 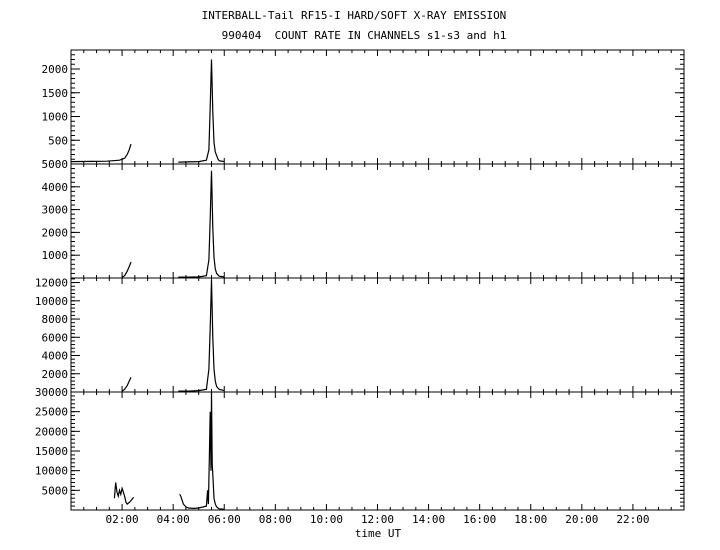 What do you see at coordinates (275, 519) in the screenshot?
I see `x-tick-label: 08:00` at bounding box center [275, 519].